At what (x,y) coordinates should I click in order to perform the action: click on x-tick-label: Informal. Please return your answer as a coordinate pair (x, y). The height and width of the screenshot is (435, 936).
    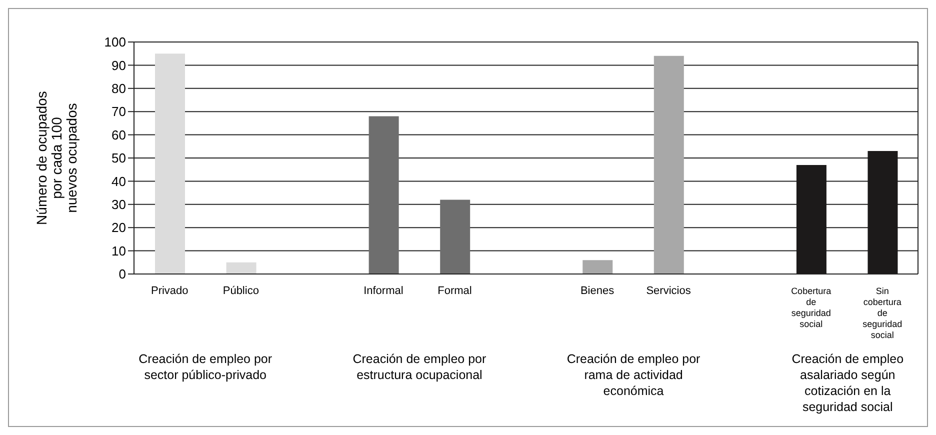
    Looking at the image, I should click on (384, 291).